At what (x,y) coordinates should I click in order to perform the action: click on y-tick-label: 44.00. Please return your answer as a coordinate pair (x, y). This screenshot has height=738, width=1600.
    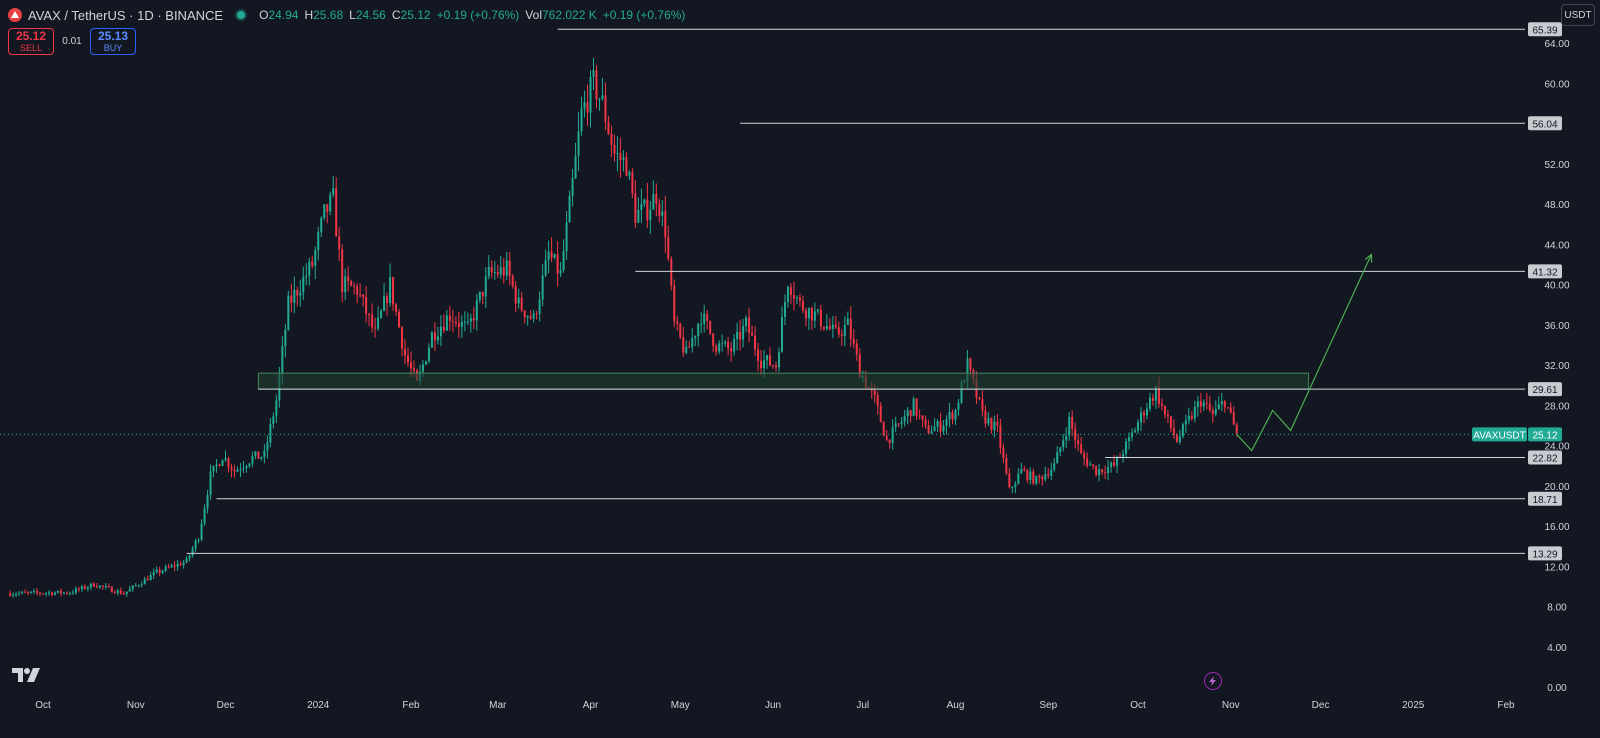
    Looking at the image, I should click on (1556, 245).